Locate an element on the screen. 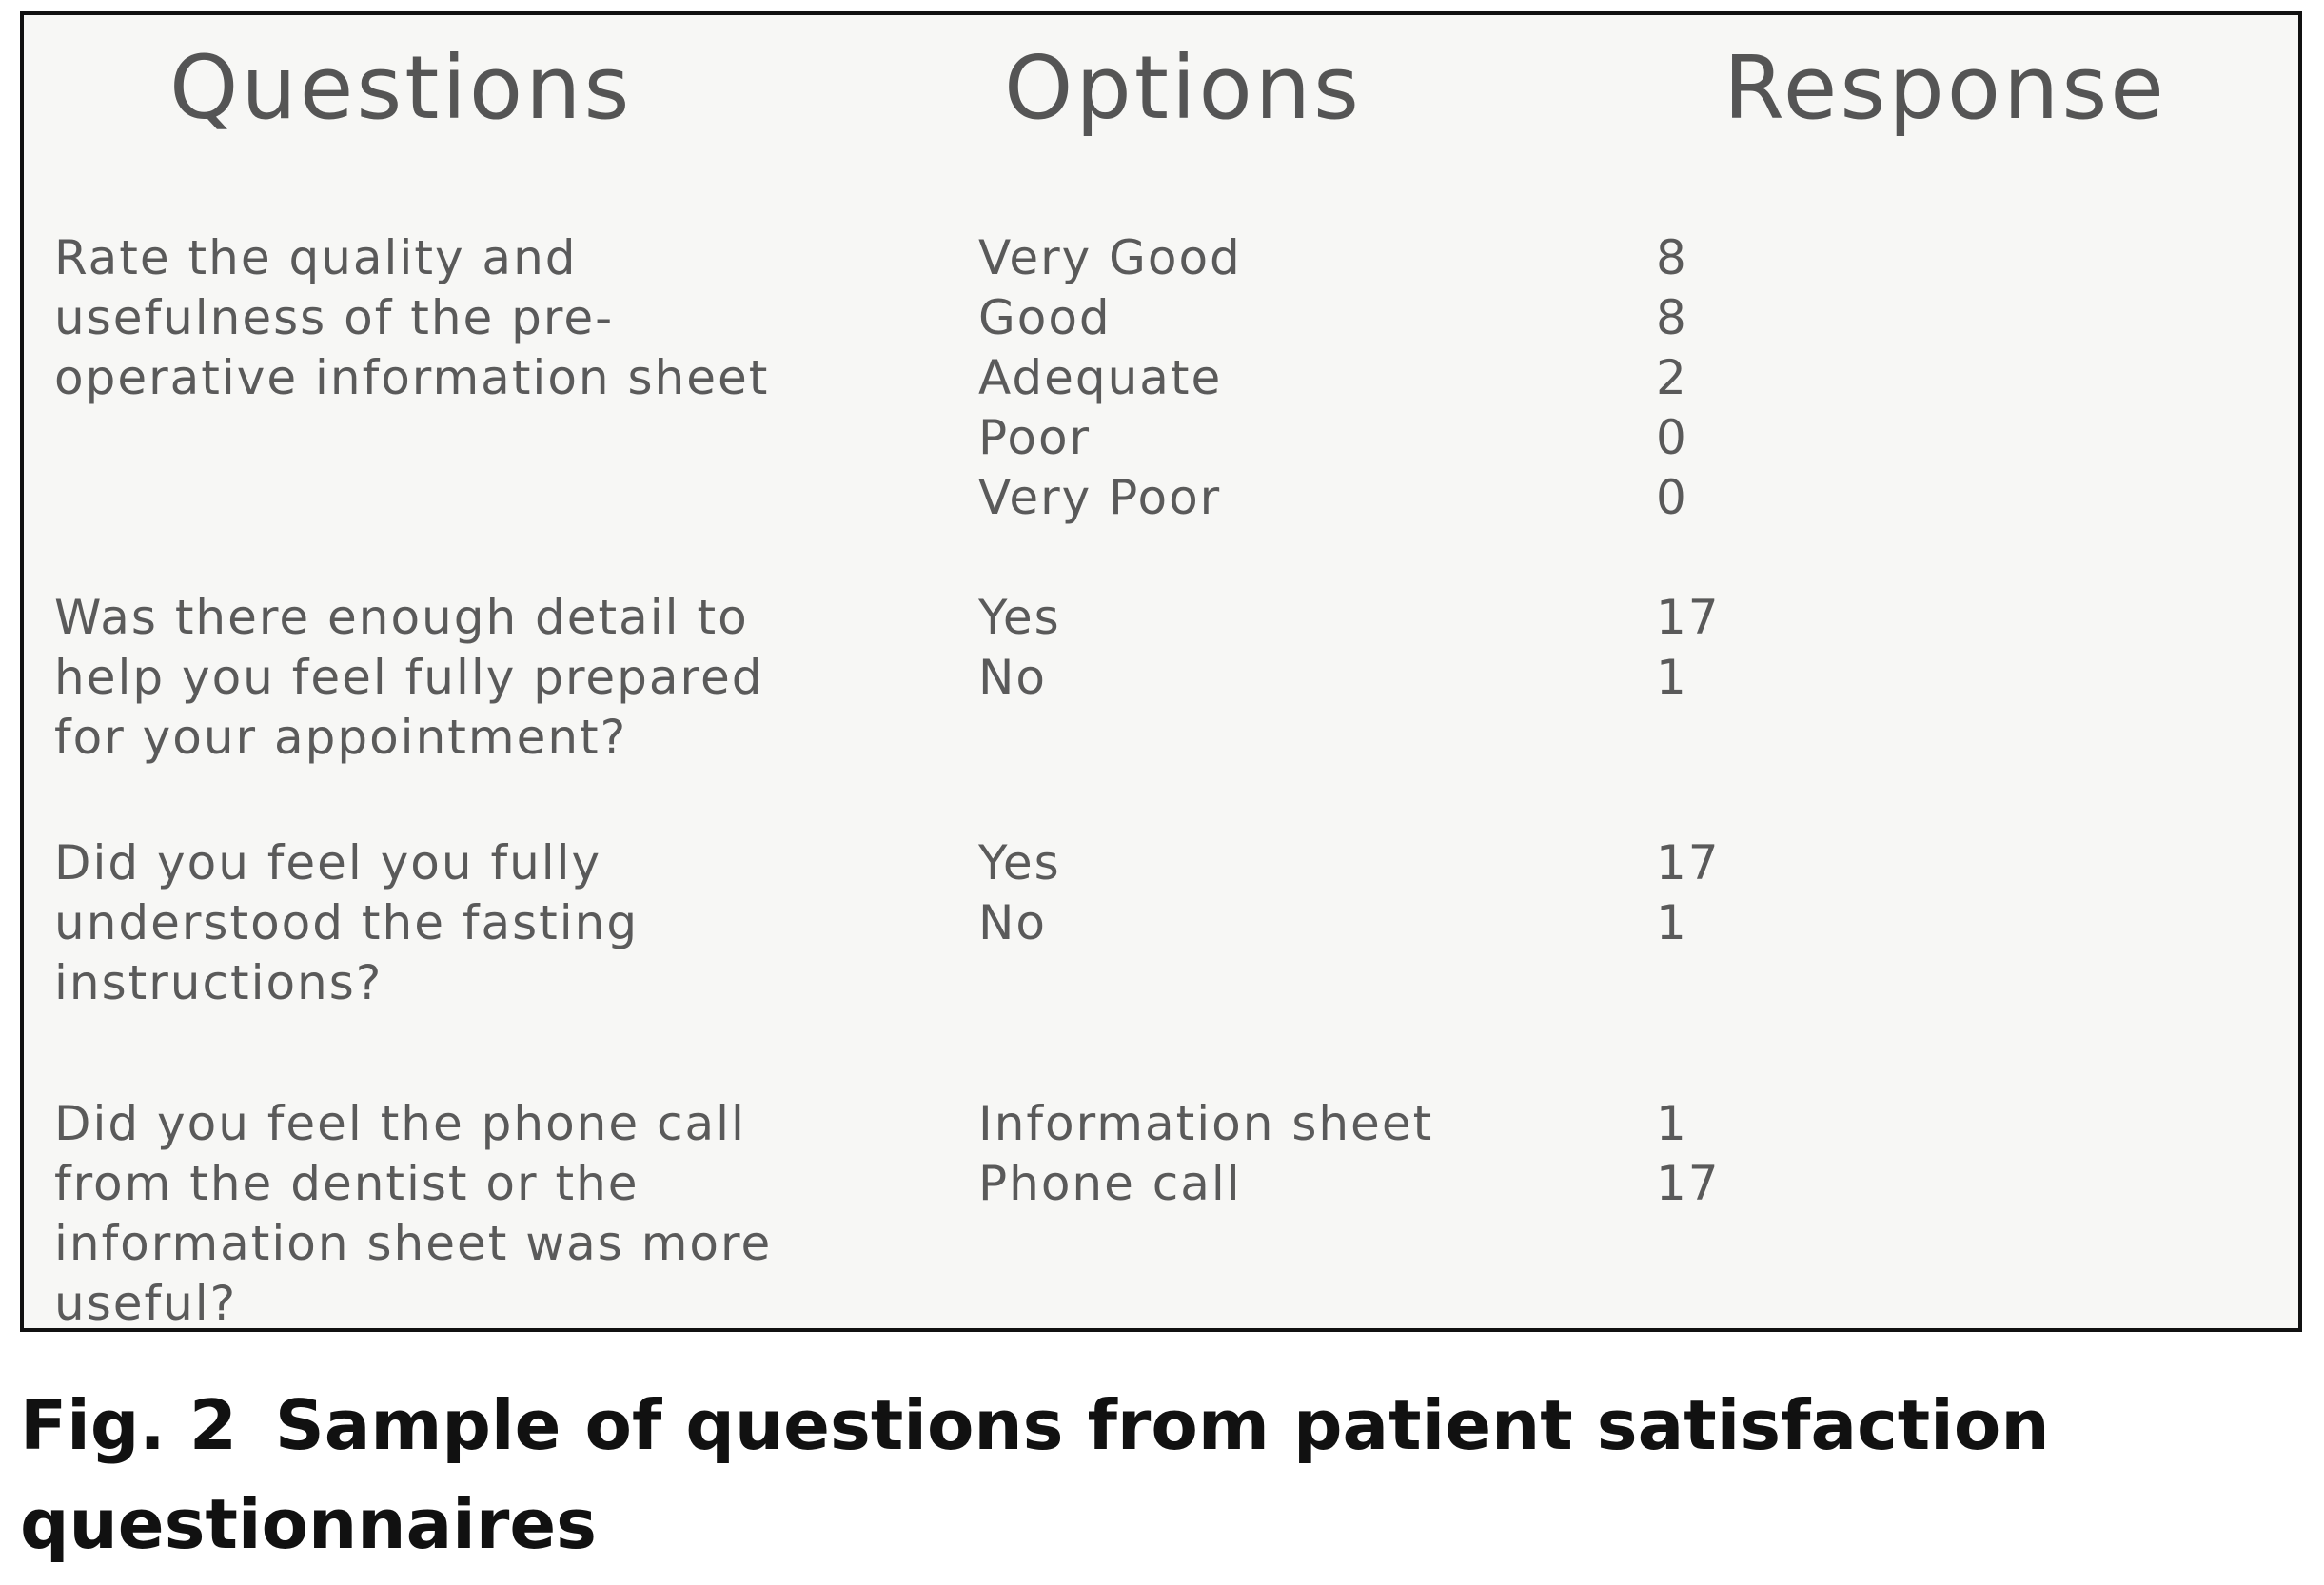 The height and width of the screenshot is (1585, 2324). options-cell: Information sheet Phone call is located at coordinates (1301, 1154).